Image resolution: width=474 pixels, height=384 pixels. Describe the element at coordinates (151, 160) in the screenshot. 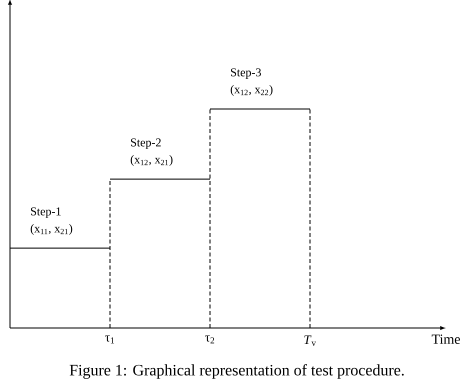

I see `annotation: (x$_{12}$, x$_{21}$)` at that location.